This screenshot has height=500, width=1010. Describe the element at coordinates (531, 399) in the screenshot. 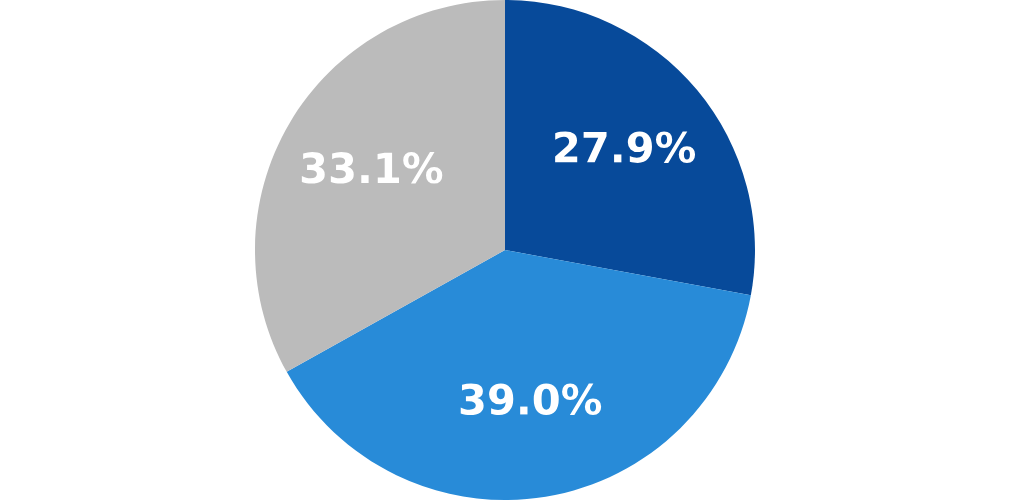

I see `data-label: 39.0%` at that location.